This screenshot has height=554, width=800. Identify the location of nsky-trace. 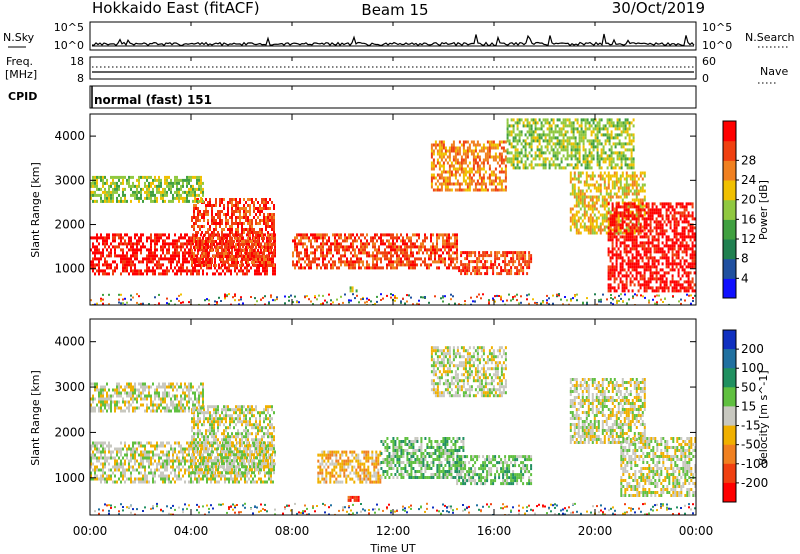
(393, 40).